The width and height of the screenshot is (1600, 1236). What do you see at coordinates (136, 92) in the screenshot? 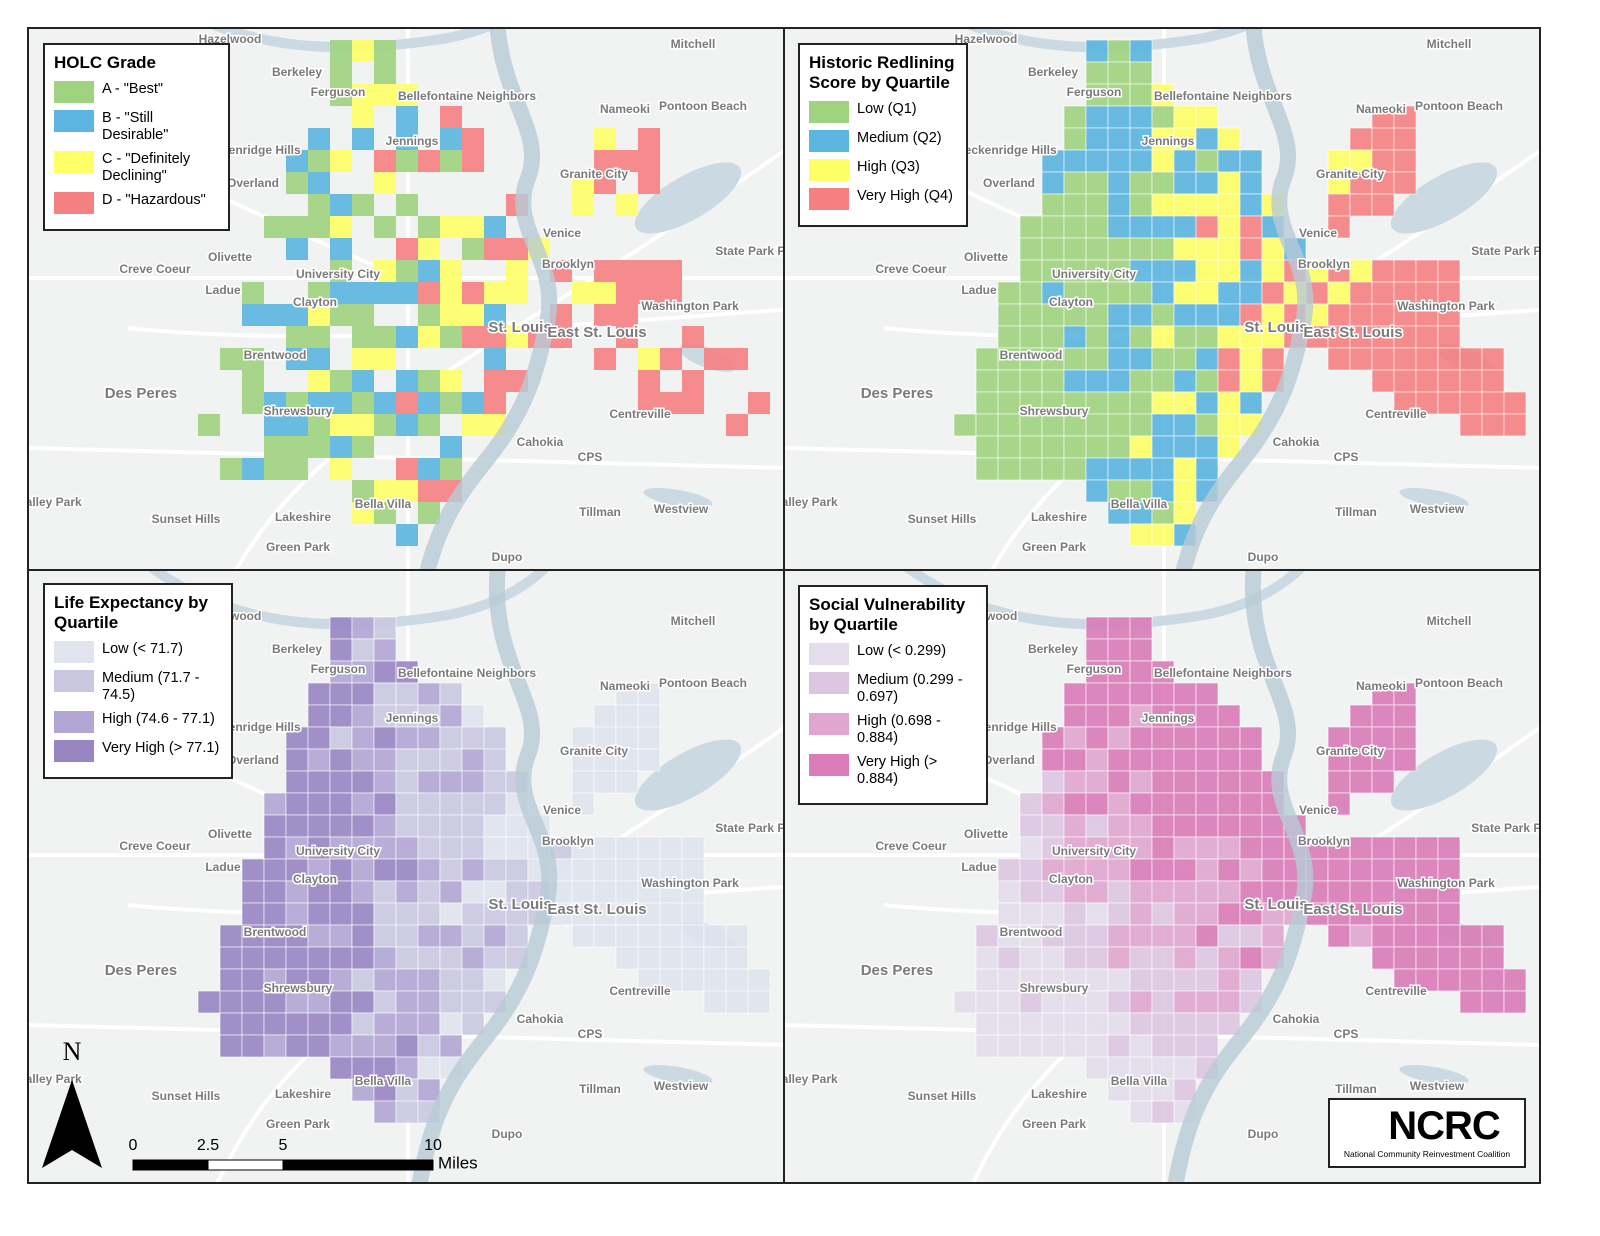
I see `legend-item: A - "Best"` at bounding box center [136, 92].